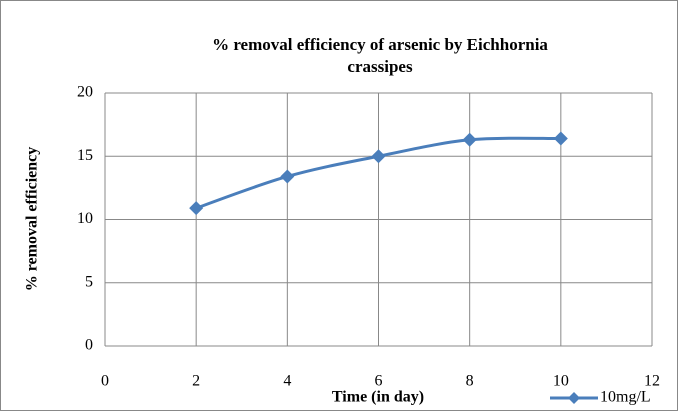  What do you see at coordinates (105, 381) in the screenshot?
I see `x-tick-label: 0` at bounding box center [105, 381].